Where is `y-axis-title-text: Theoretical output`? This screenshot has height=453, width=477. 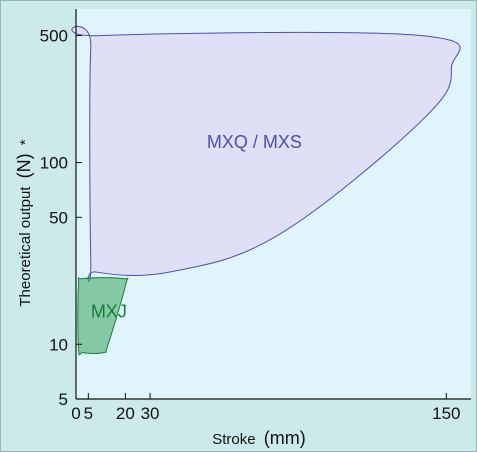 y-axis-title-text: Theoretical output is located at coordinates (25, 246).